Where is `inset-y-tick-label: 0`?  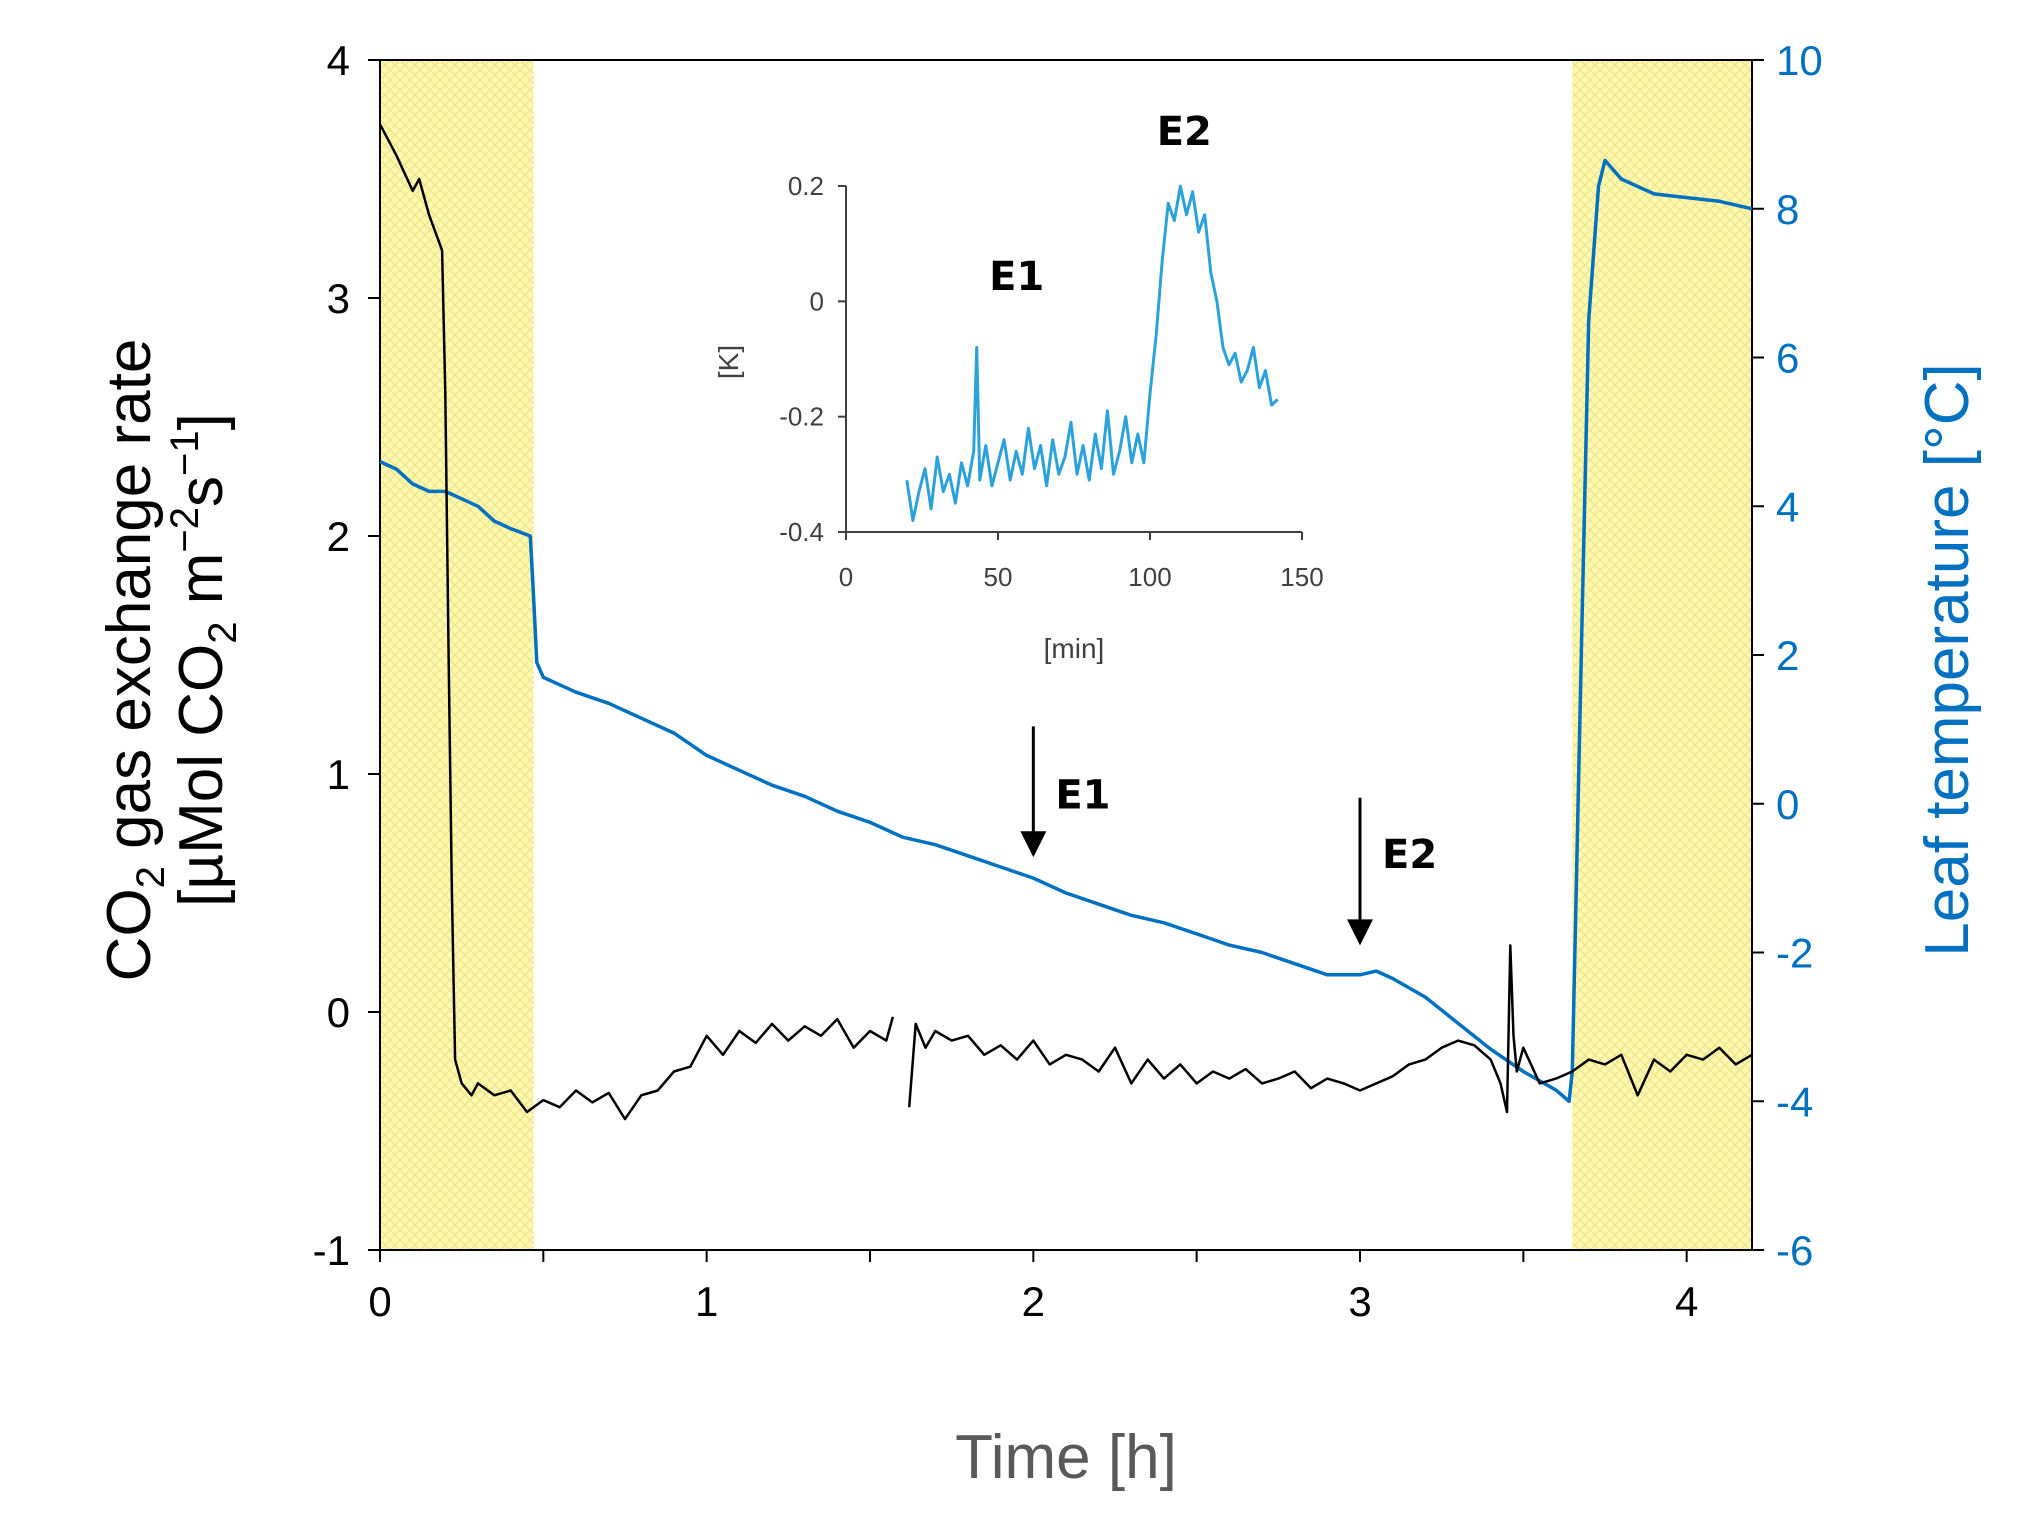 inset-y-tick-label: 0 is located at coordinates (817, 301).